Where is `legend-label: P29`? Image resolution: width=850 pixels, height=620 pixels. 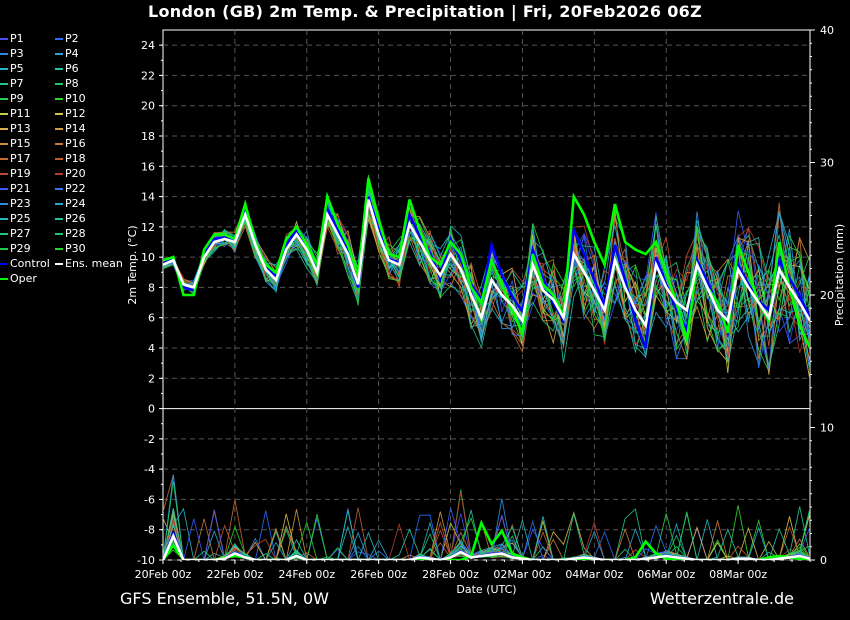 legend-label: P29 is located at coordinates (20, 248).